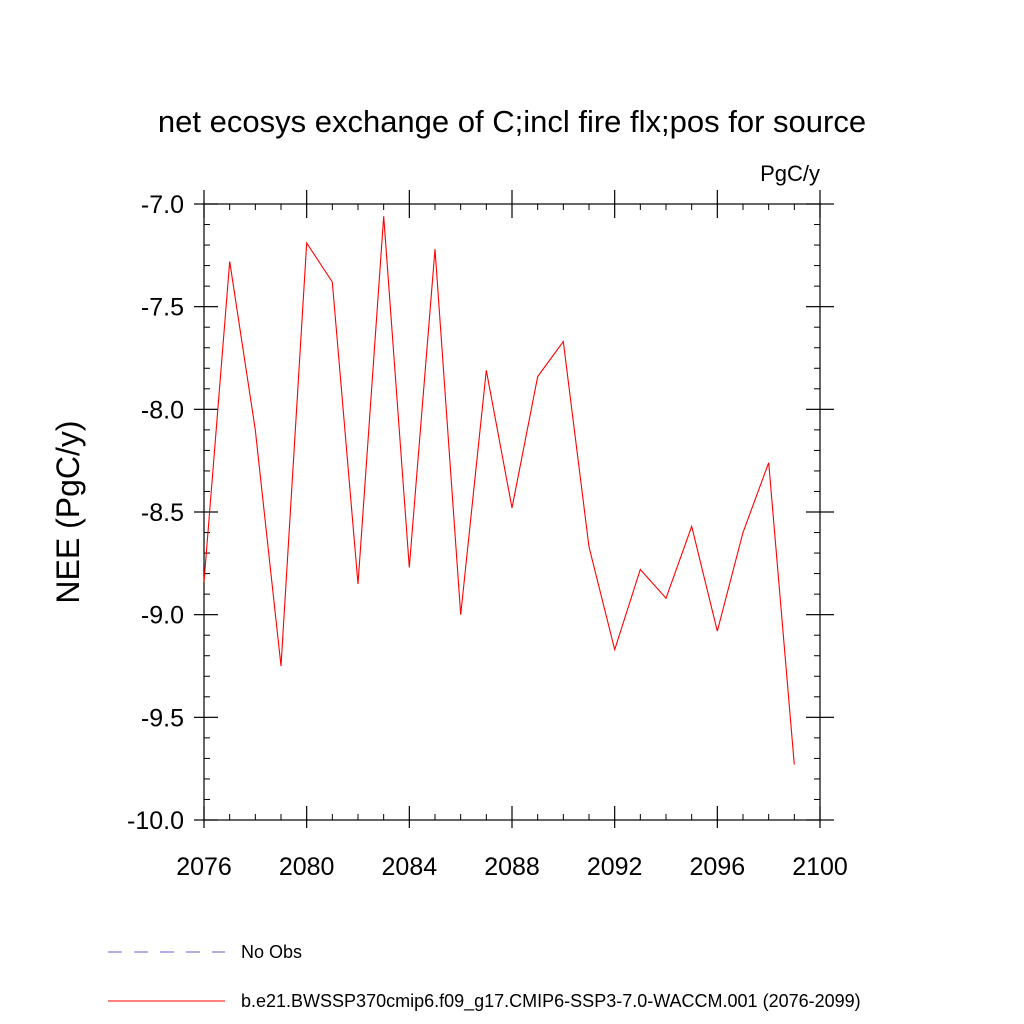 This screenshot has width=1024, height=1024. What do you see at coordinates (790, 173) in the screenshot?
I see `units-label: PgC/y` at bounding box center [790, 173].